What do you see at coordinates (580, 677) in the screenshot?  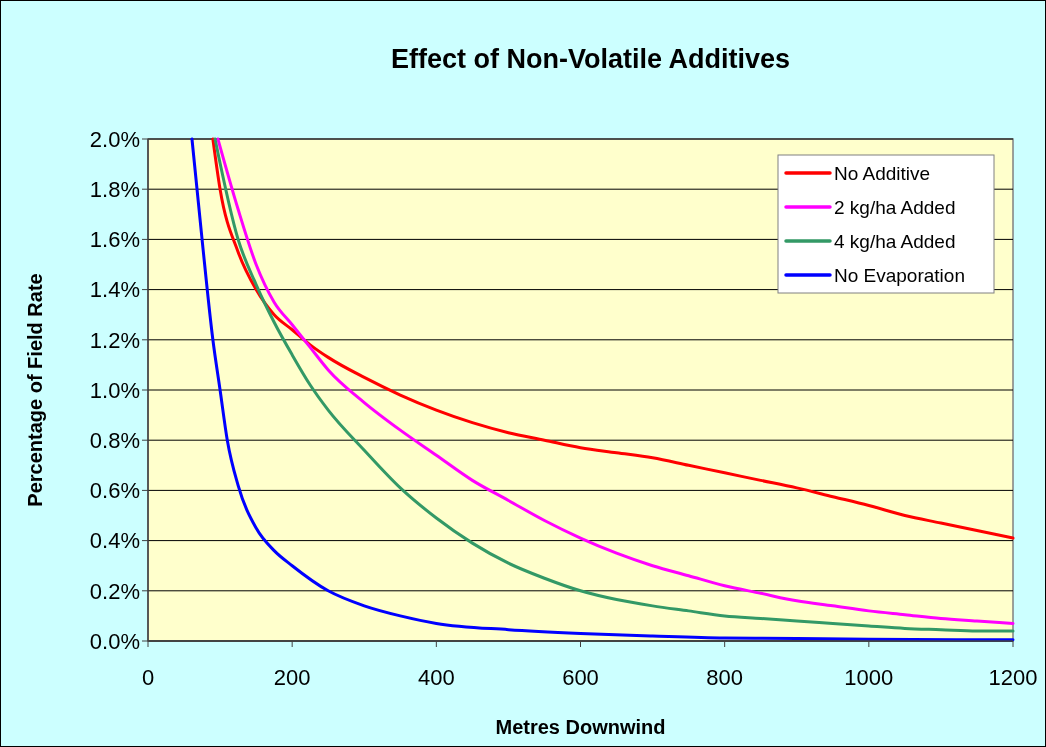 I see `x-tick-label: 600` at bounding box center [580, 677].